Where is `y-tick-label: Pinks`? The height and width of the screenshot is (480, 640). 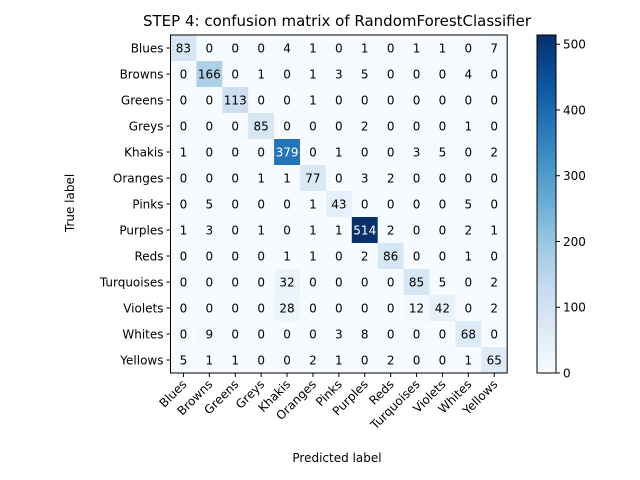
y-tick-label: Pinks is located at coordinates (147, 205).